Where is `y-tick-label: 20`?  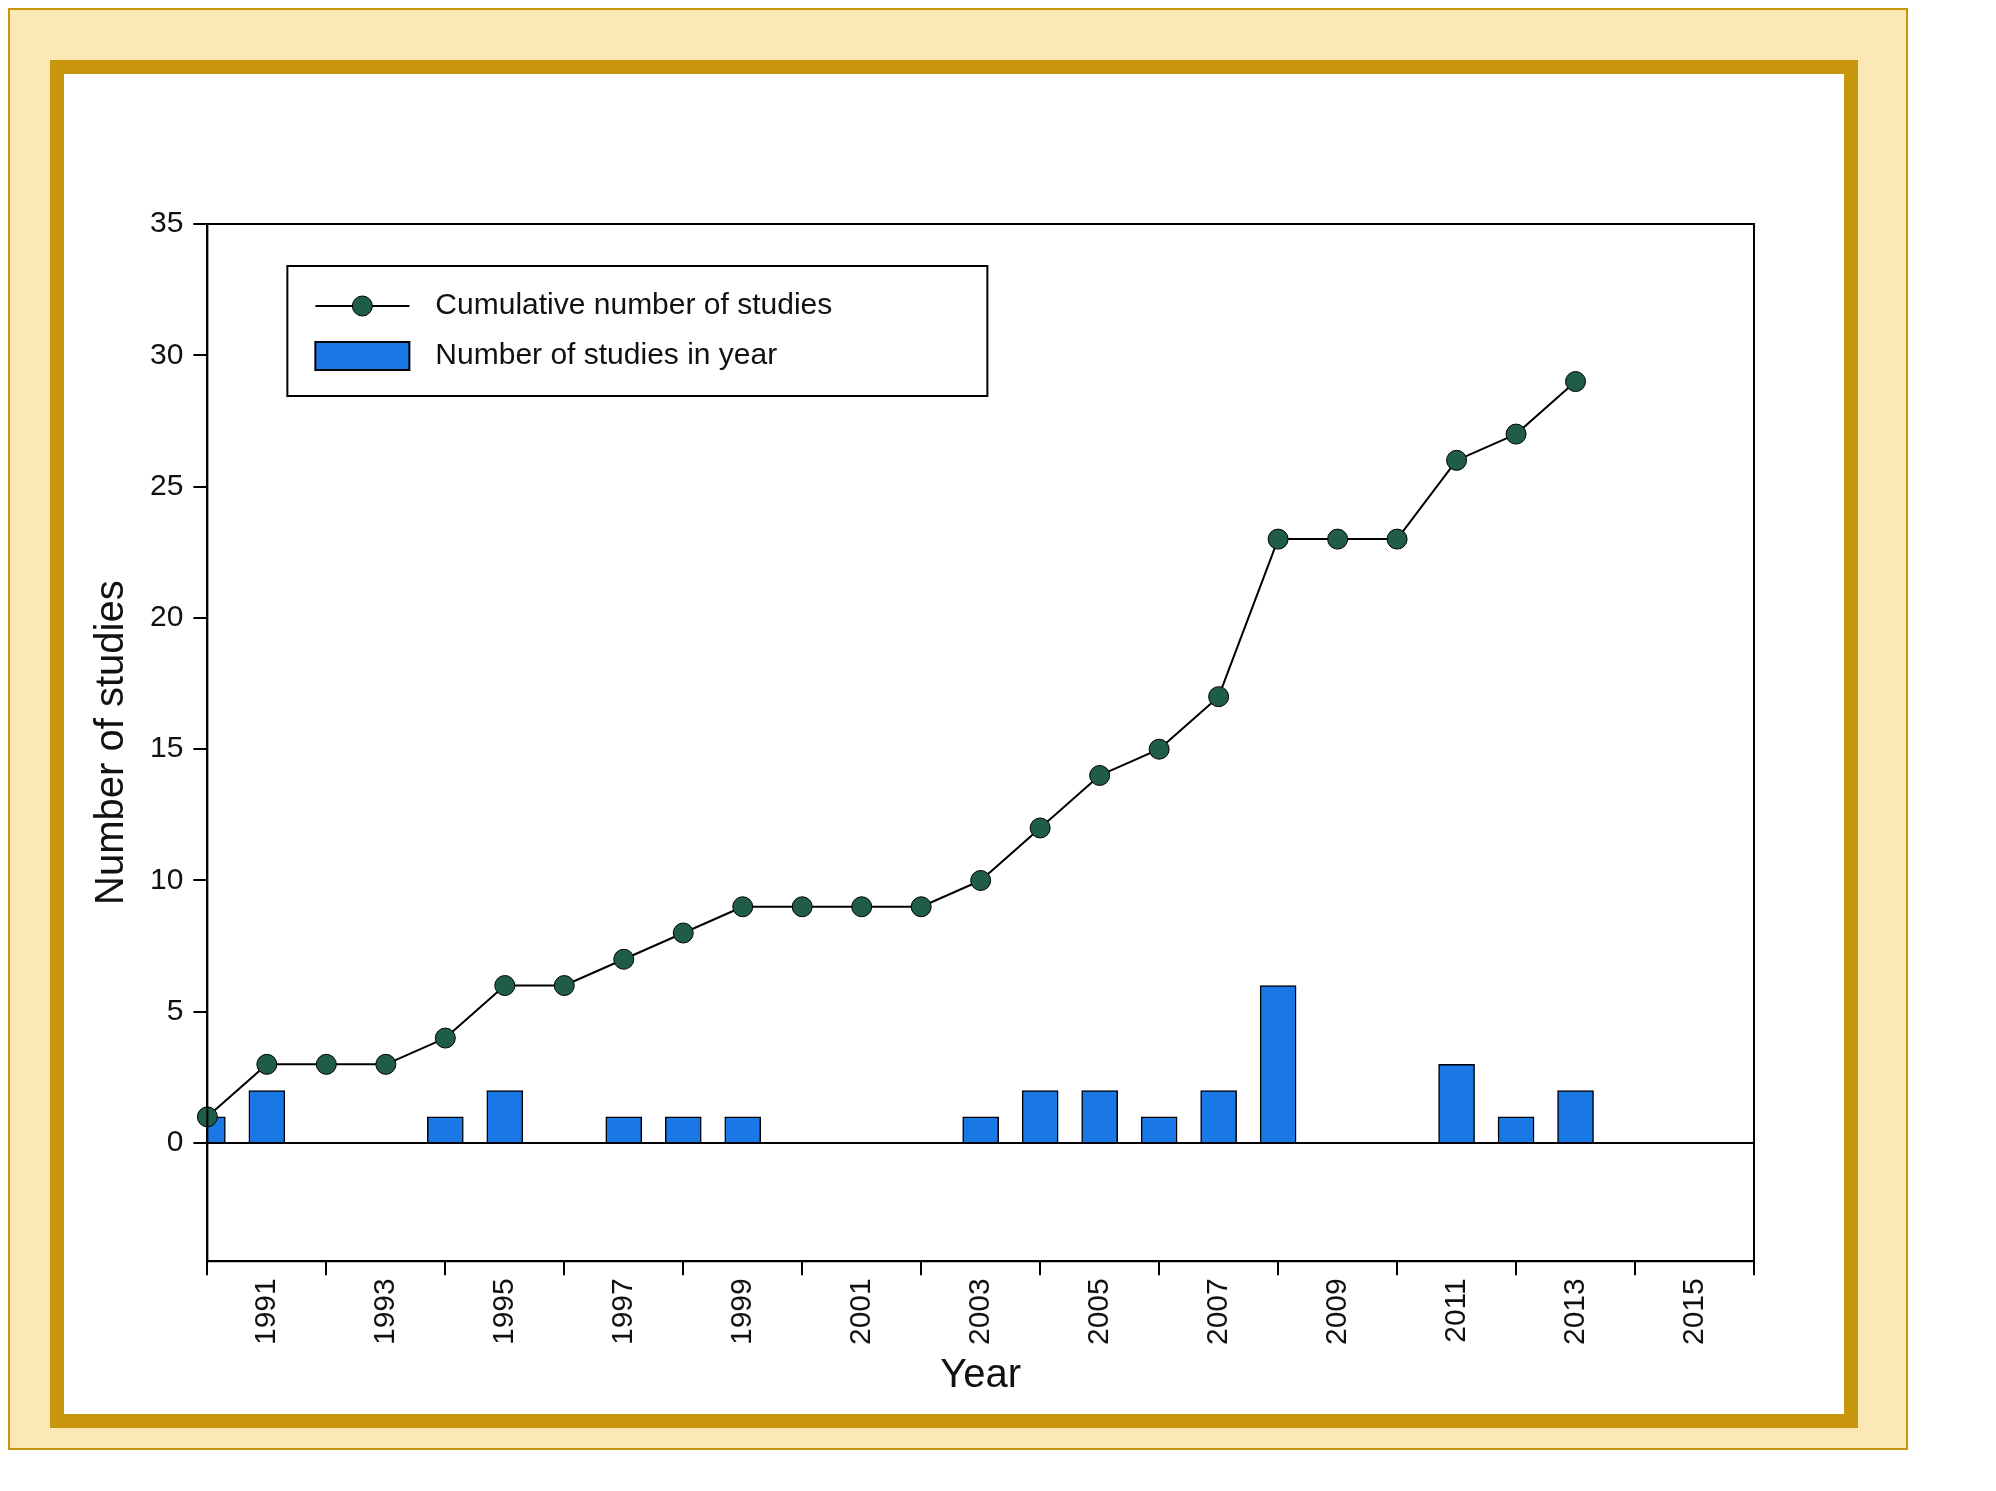
y-tick-label: 20 is located at coordinates (166, 616).